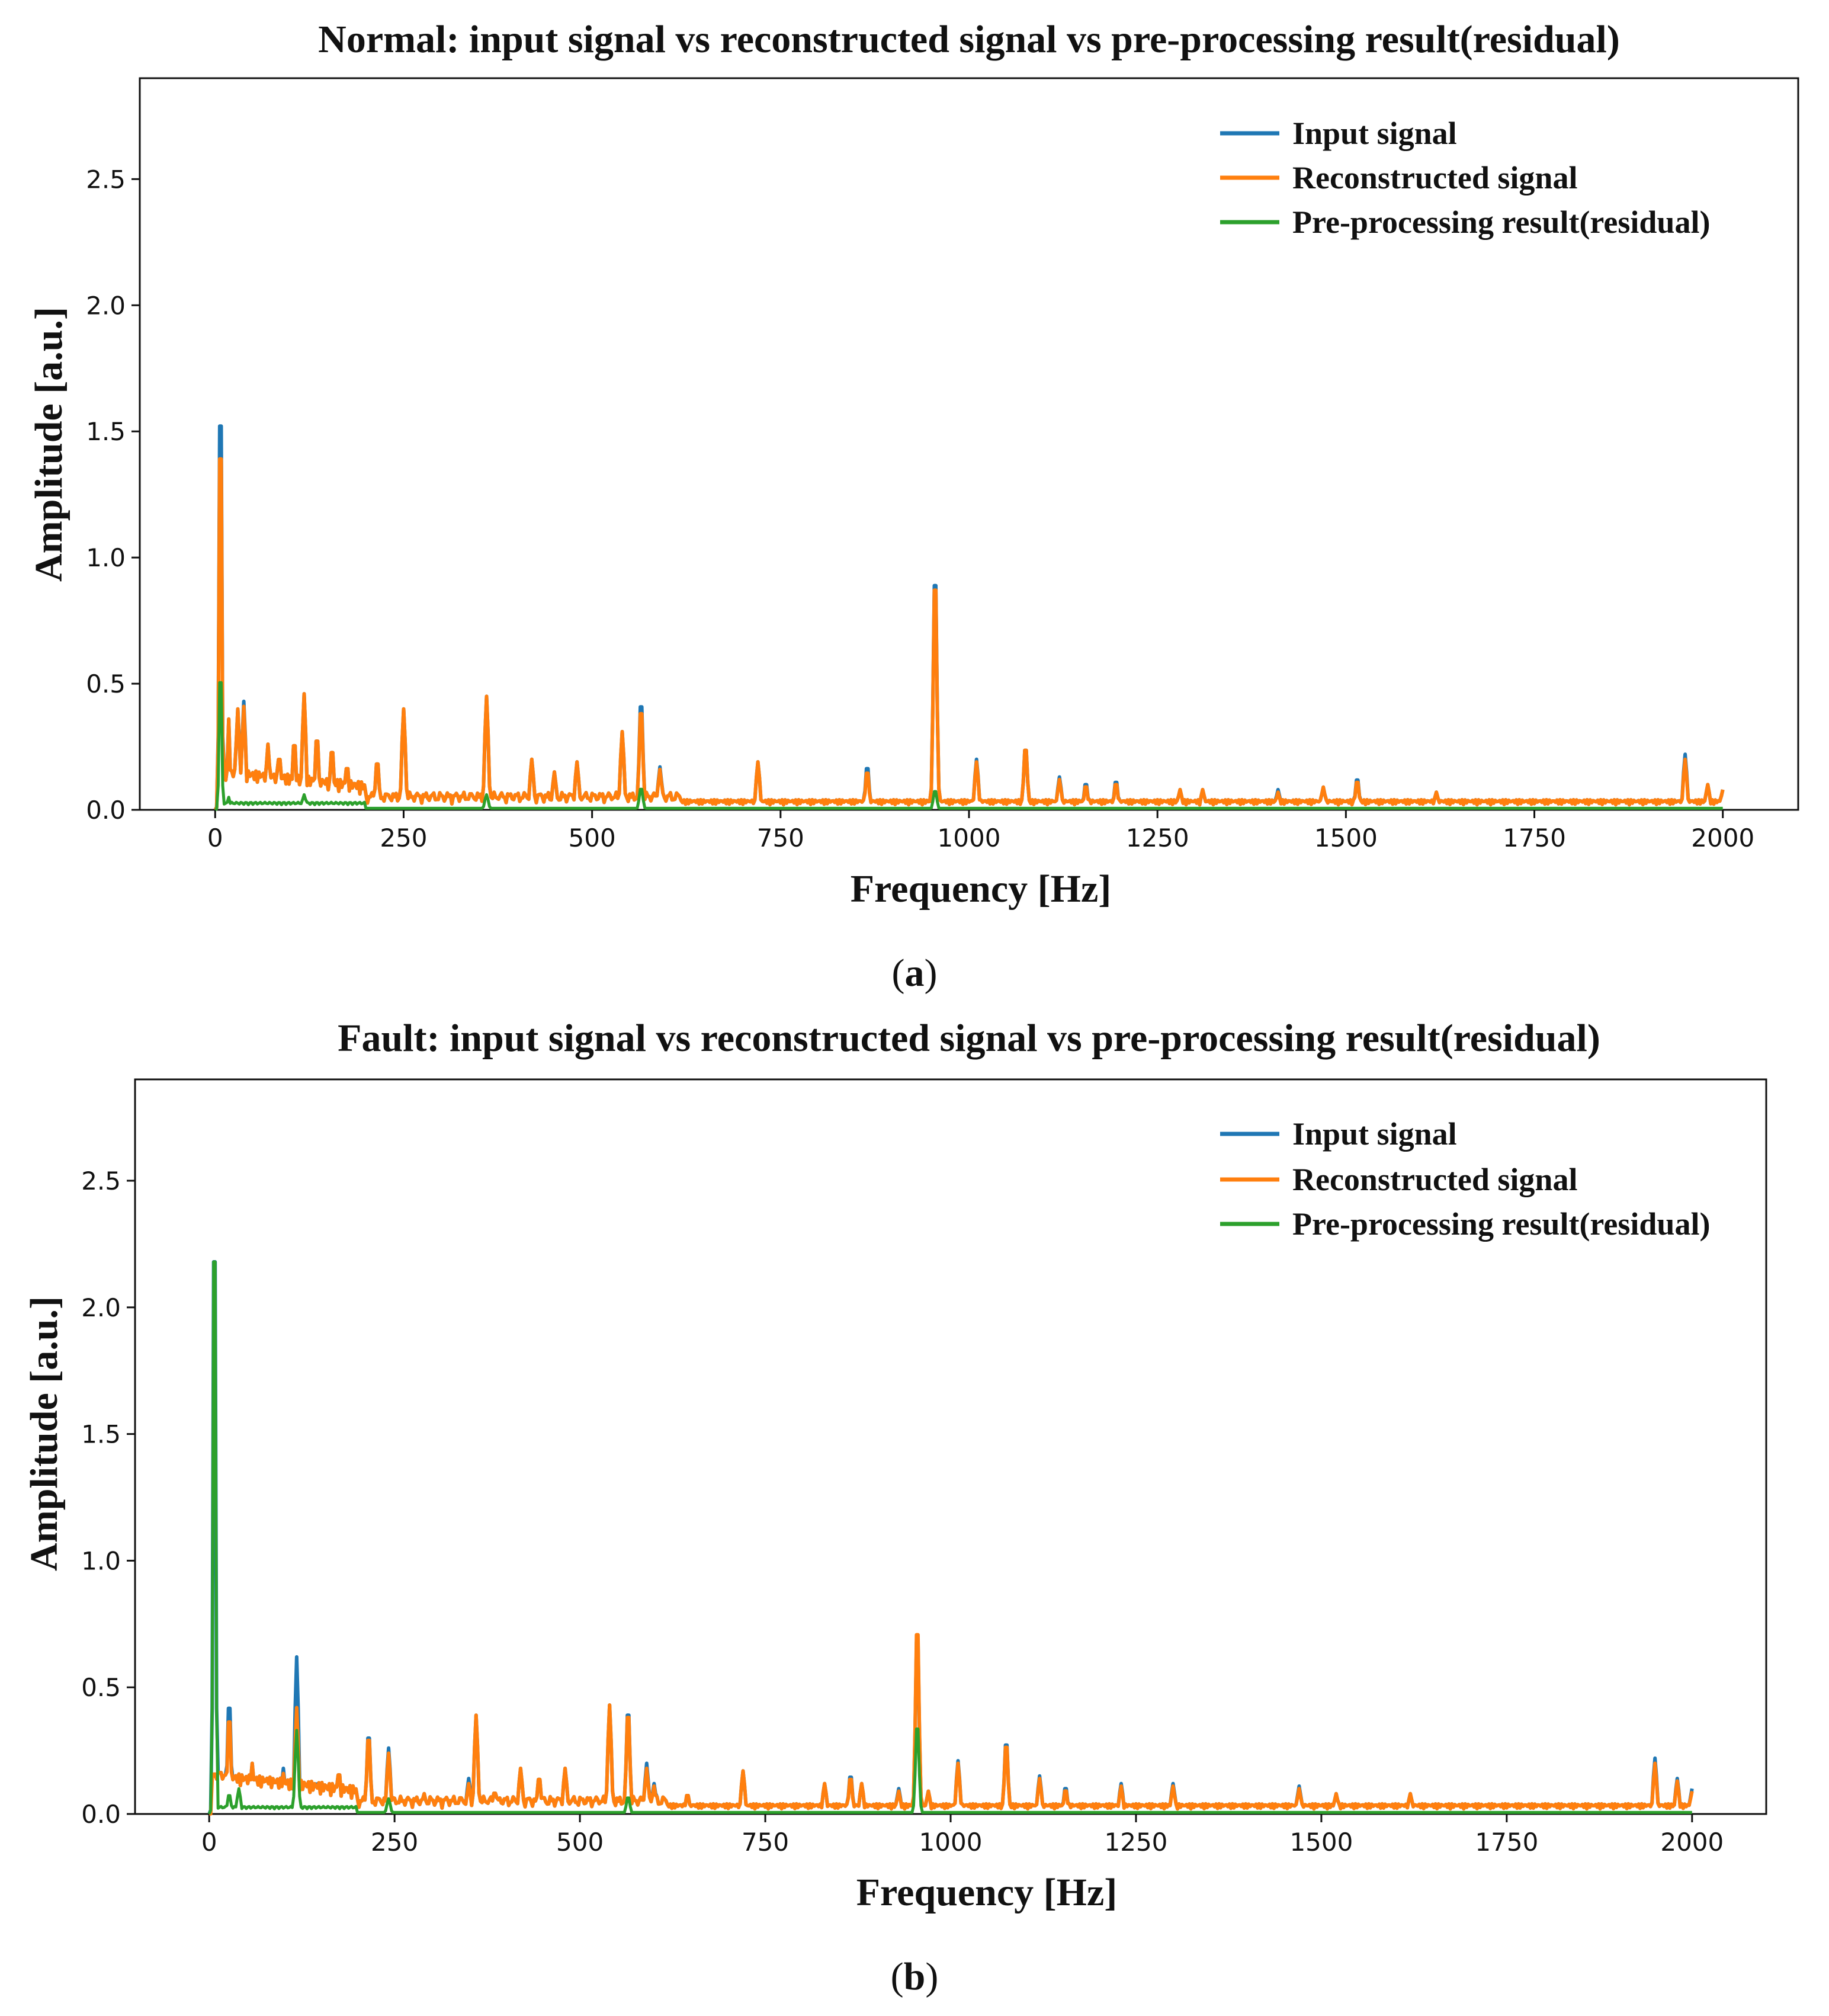 Image resolution: width=1829 pixels, height=2016 pixels. I want to click on y-tick-label-a: 1.5, so click(106, 431).